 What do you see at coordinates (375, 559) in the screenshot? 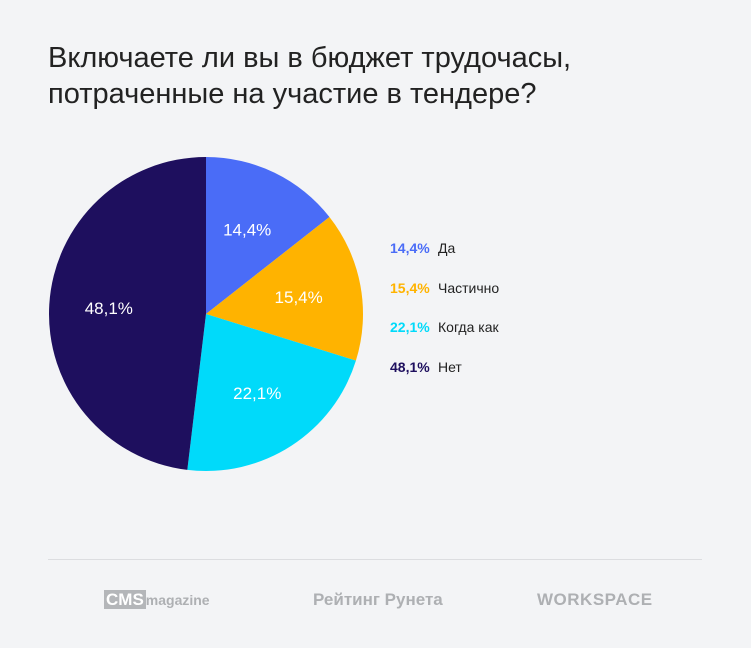
I see `footer-divider` at bounding box center [375, 559].